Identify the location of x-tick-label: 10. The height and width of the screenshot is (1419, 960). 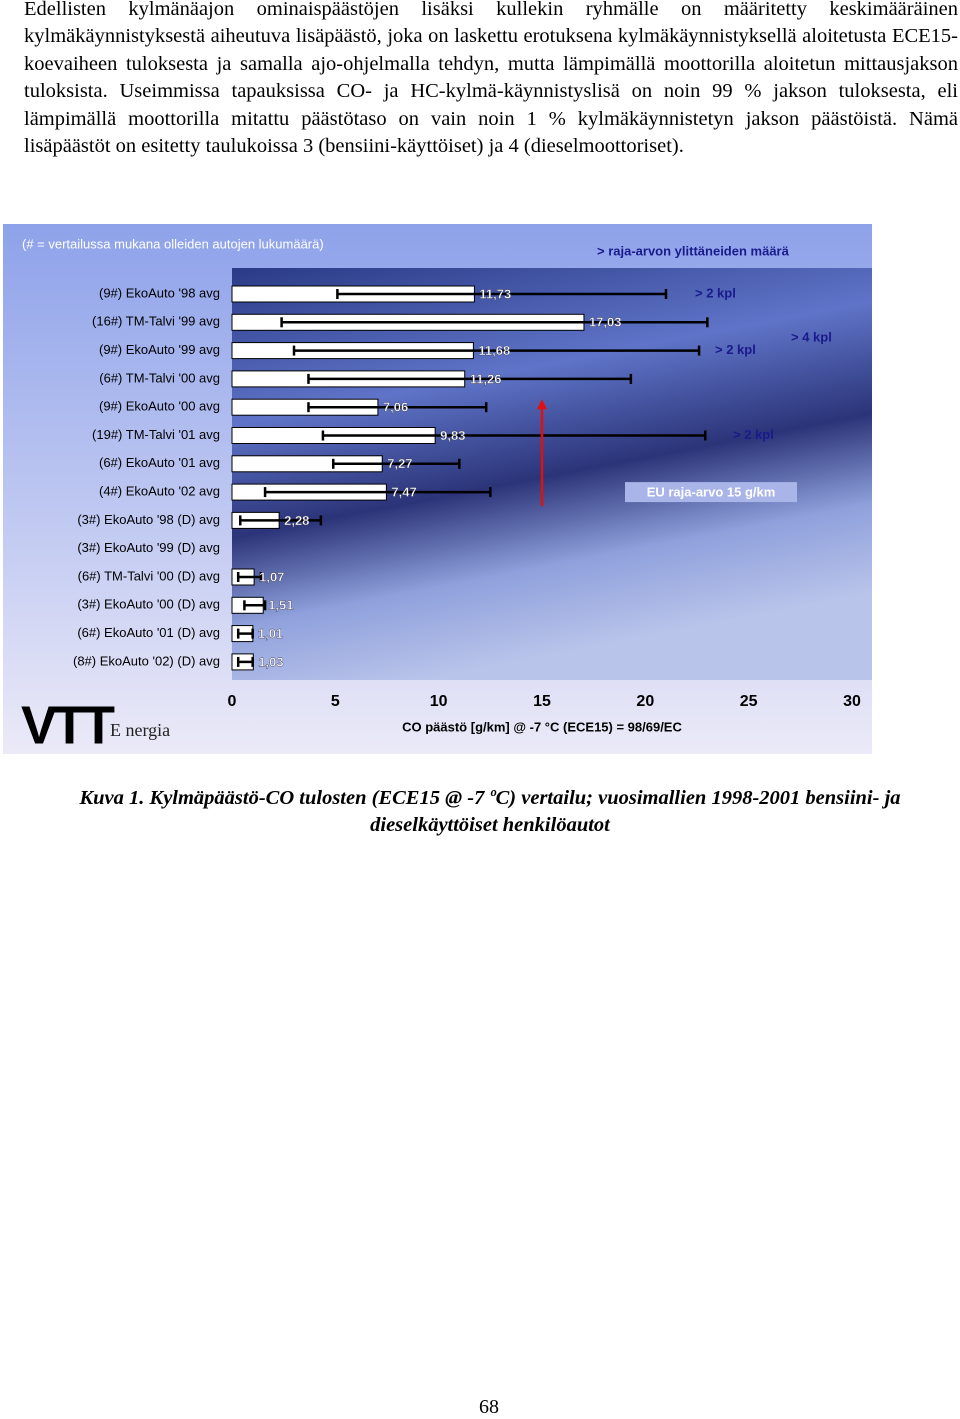
(439, 701).